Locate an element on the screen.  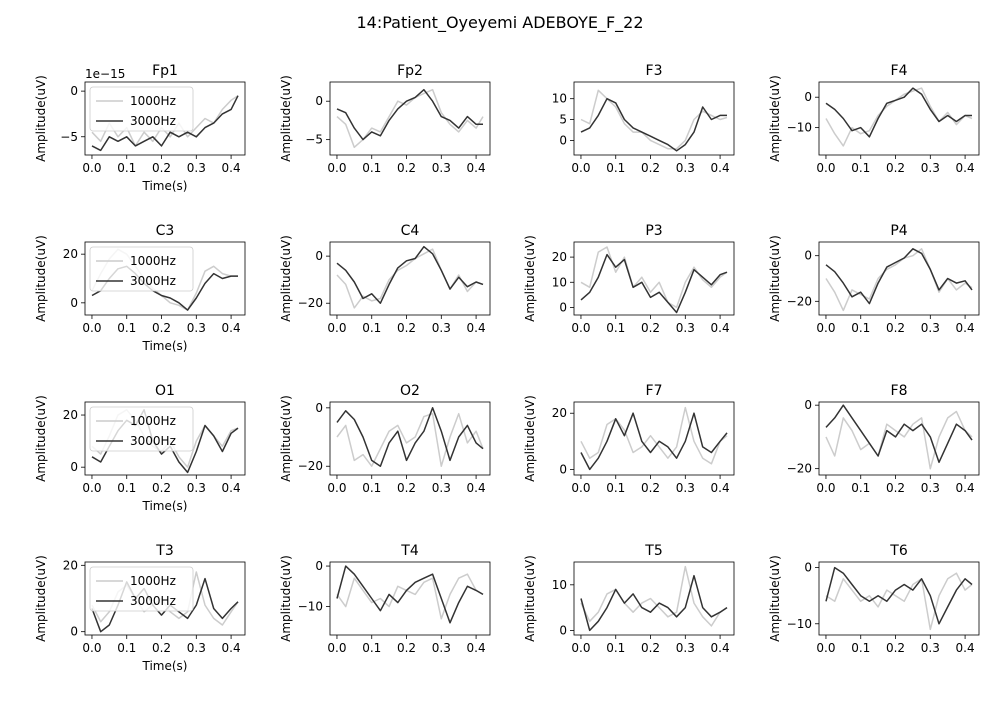
subplot-title: P3 is located at coordinates (653, 231).